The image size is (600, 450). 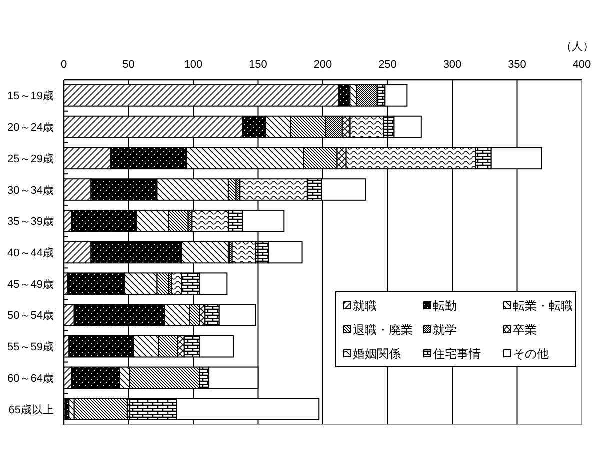 What do you see at coordinates (525, 330) in the screenshot?
I see `legend-label: 卒業` at bounding box center [525, 330].